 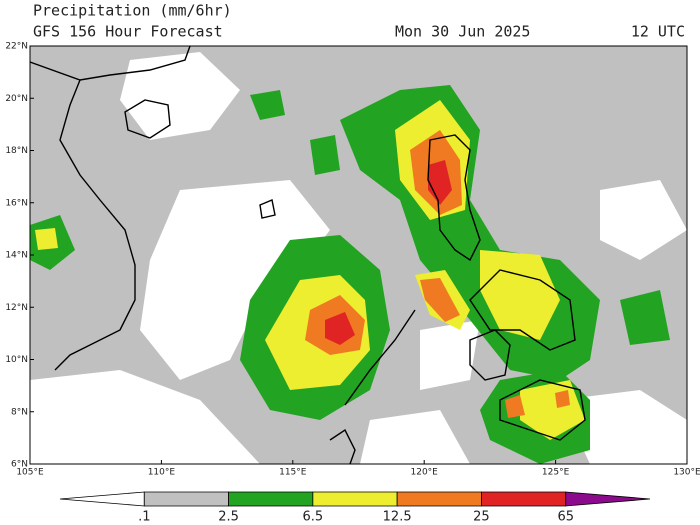 What do you see at coordinates (132, 11) in the screenshot?
I see `title: Precipitation (mm/6hr)` at bounding box center [132, 11].